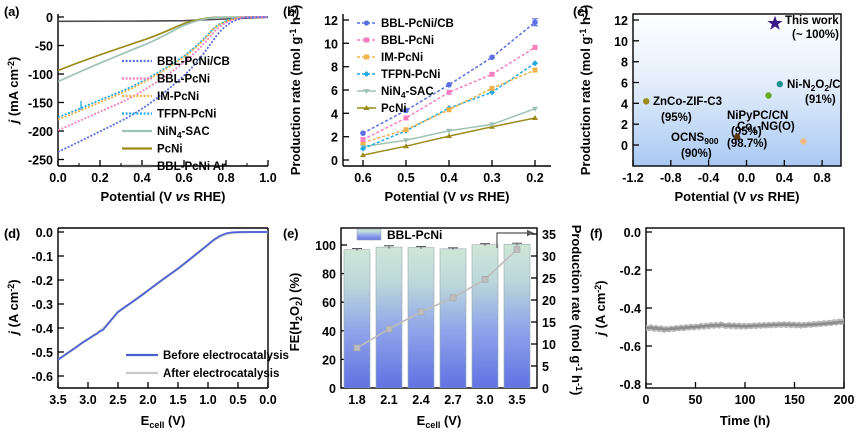 This screenshot has height=435, width=865. What do you see at coordinates (624, 125) in the screenshot?
I see `panel-c-ytick-1: 2` at bounding box center [624, 125].